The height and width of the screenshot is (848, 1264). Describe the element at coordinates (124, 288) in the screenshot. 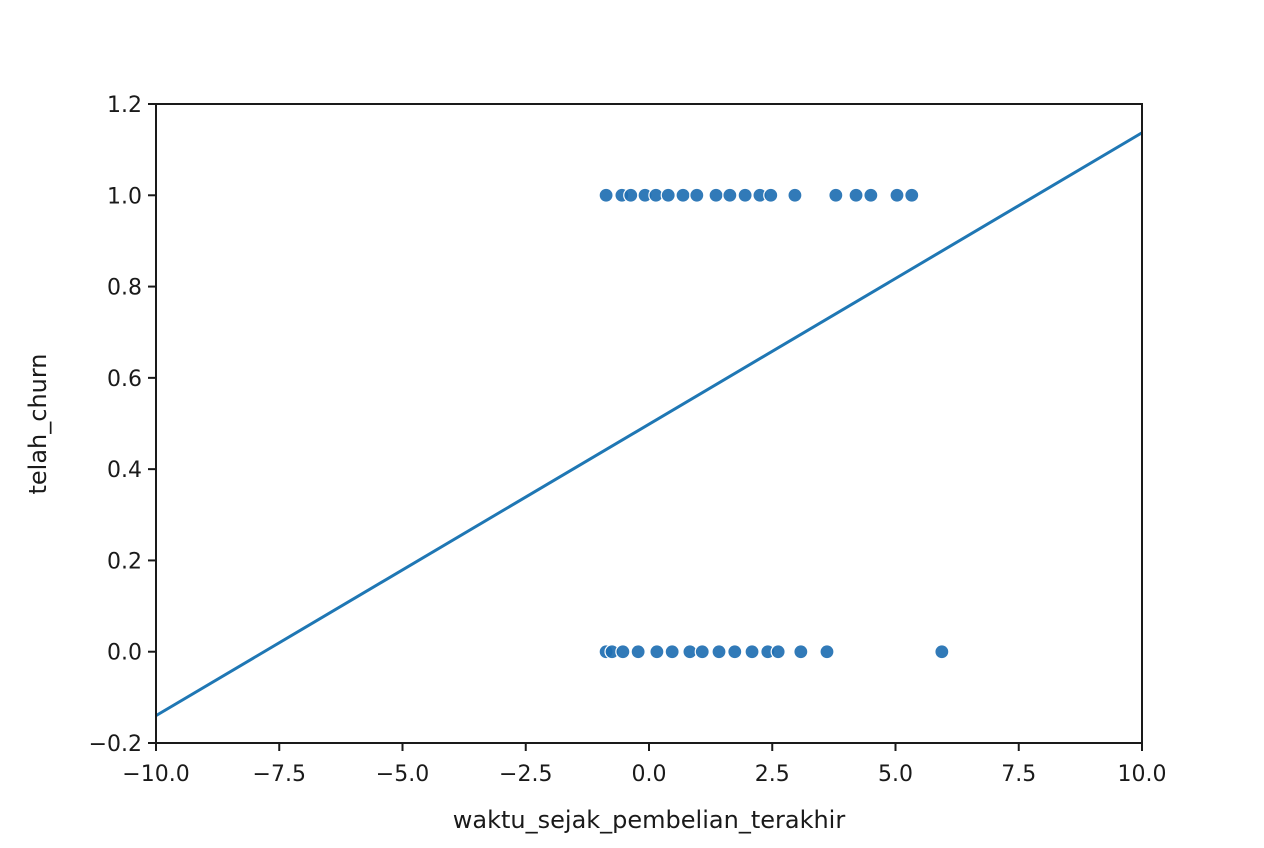

I see `y-tick-label: 0.8` at that location.